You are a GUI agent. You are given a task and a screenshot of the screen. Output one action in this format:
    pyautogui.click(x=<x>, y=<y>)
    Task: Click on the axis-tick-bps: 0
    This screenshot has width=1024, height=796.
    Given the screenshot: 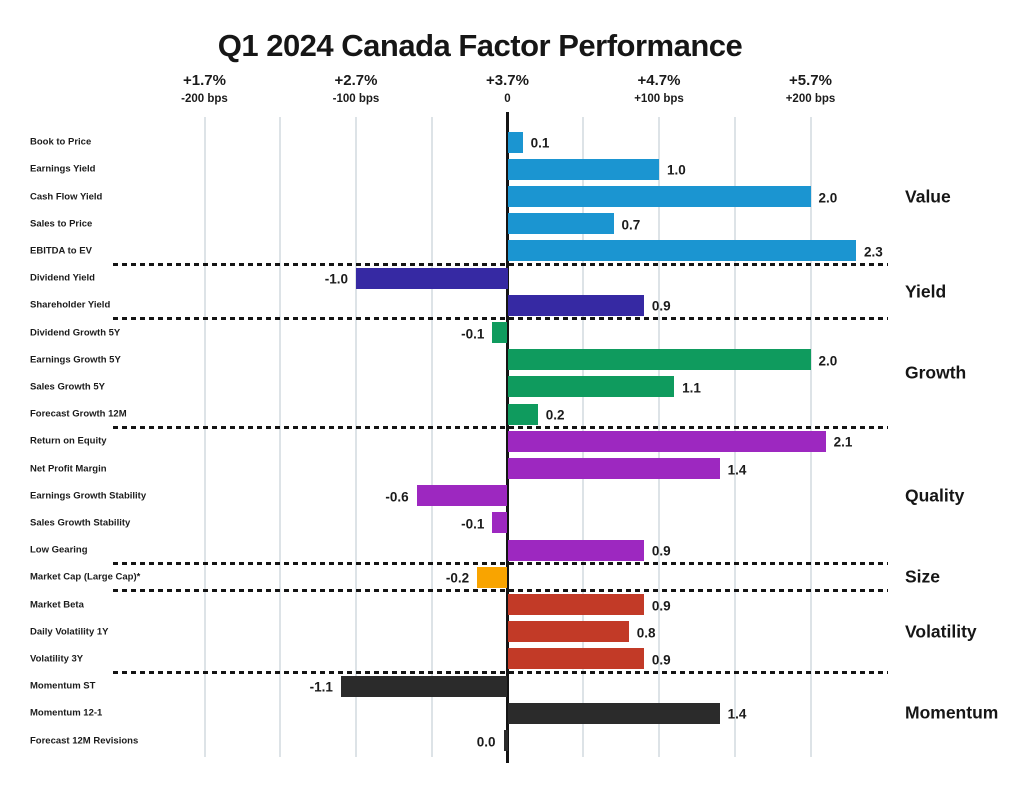 What is the action you would take?
    pyautogui.click(x=507, y=99)
    